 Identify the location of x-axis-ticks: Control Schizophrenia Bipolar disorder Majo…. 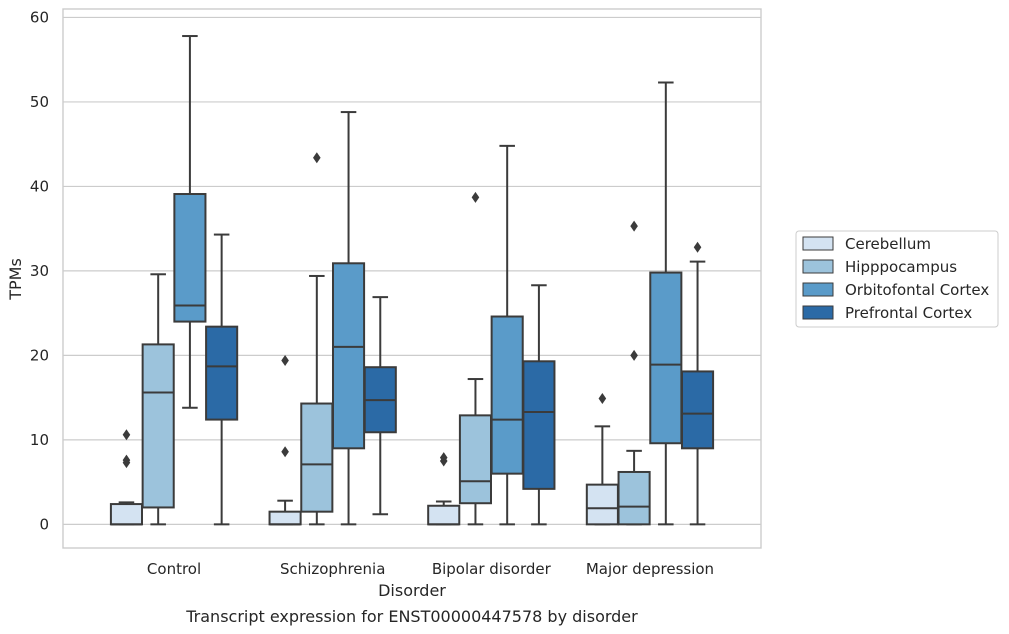
(430, 569).